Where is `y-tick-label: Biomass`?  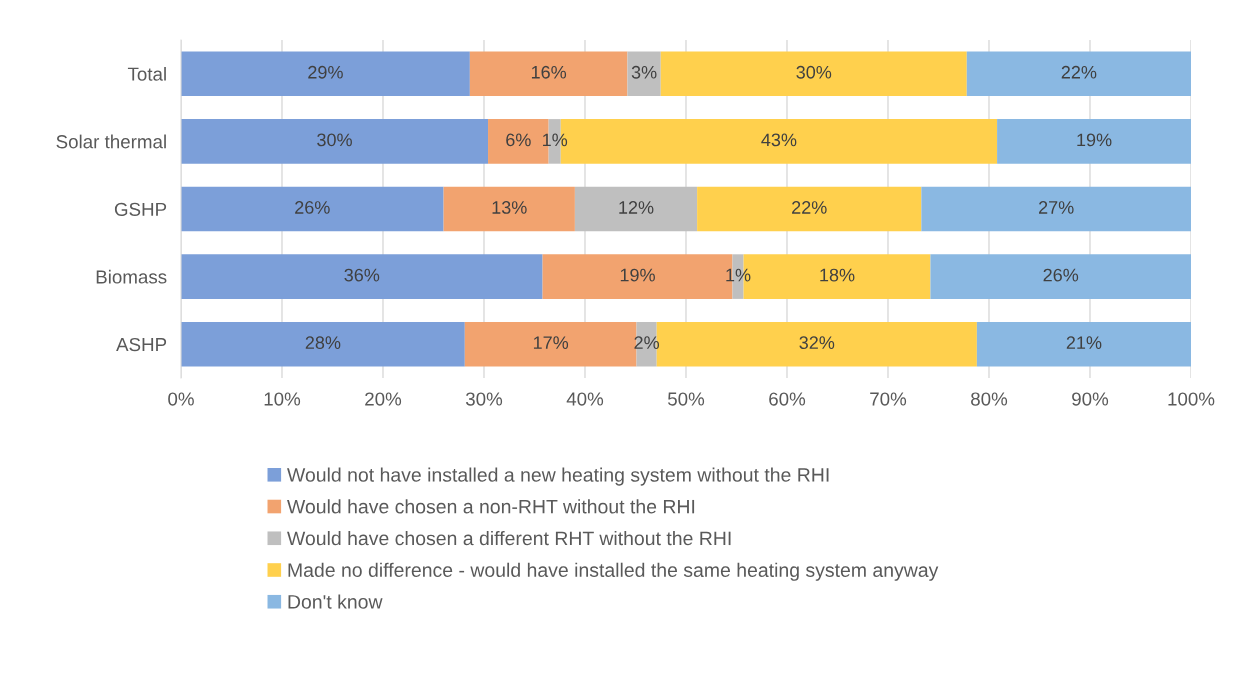
y-tick-label: Biomass is located at coordinates (131, 276).